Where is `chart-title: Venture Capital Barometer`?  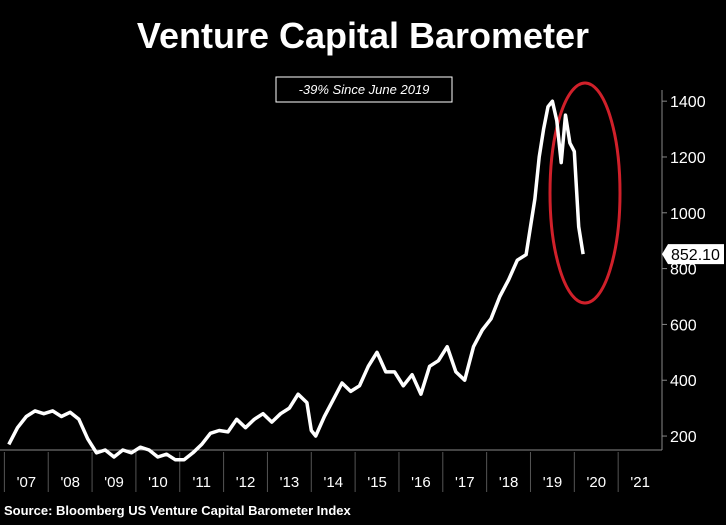
chart-title: Venture Capital Barometer is located at coordinates (363, 35).